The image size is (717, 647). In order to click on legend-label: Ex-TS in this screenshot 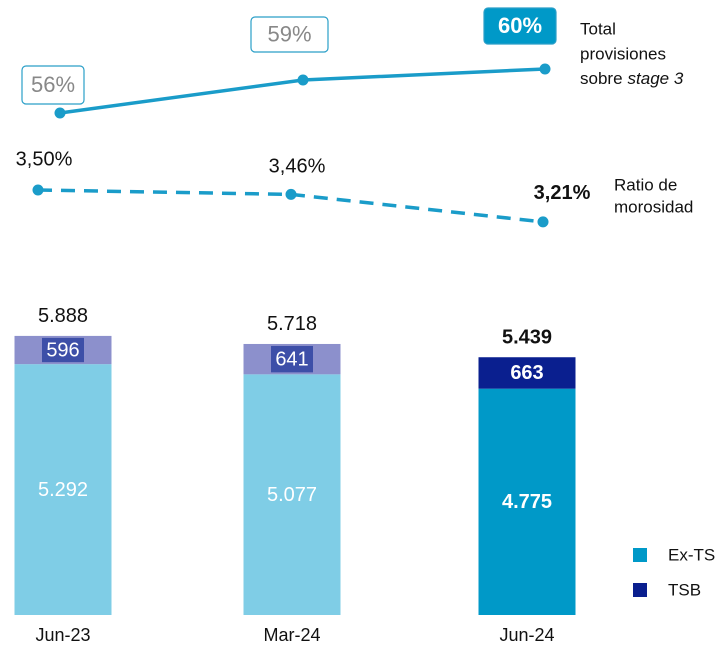, I will do `click(691, 554)`.